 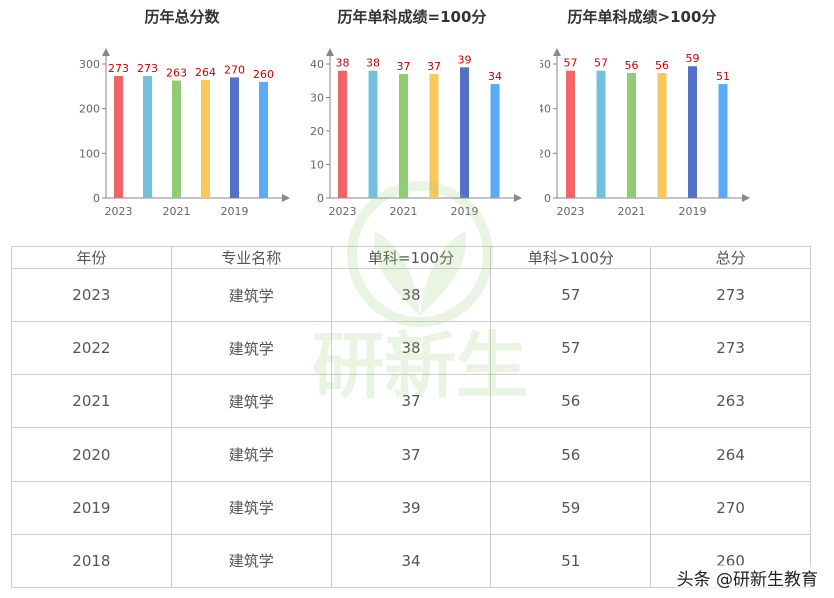 I want to click on table-row: 2023 建筑学 38 57 273, so click(x=411, y=295).